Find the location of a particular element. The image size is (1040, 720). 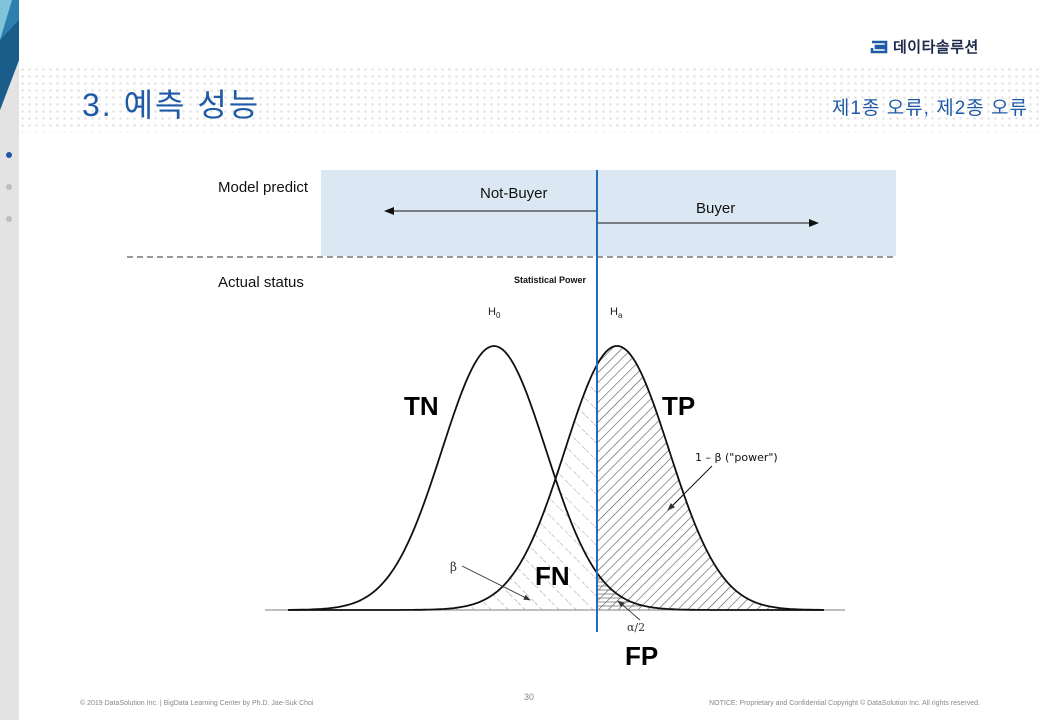

header-band is located at coordinates (529, 99).